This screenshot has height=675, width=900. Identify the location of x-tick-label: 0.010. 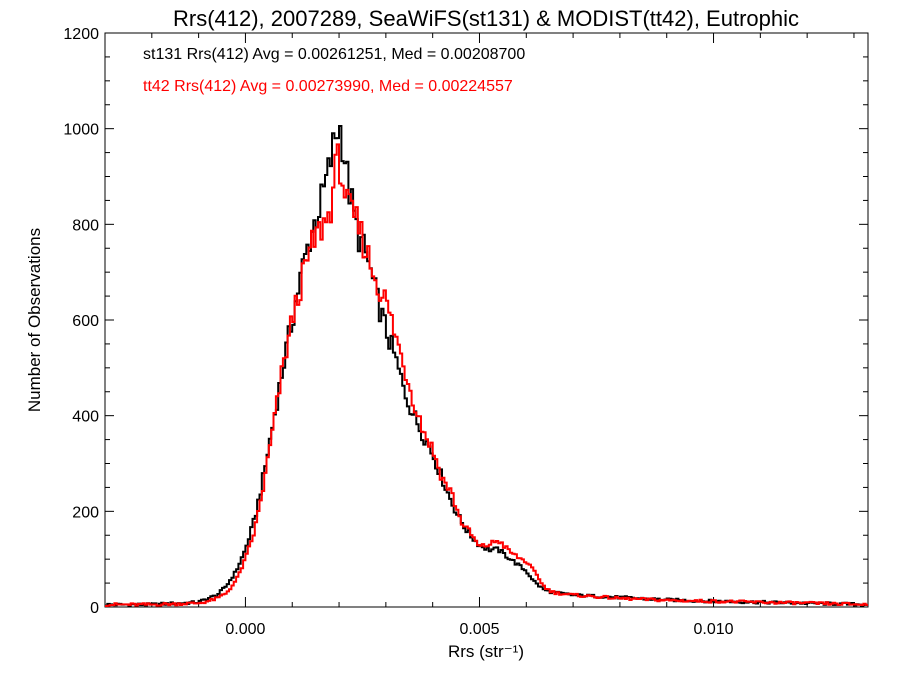
(714, 629).